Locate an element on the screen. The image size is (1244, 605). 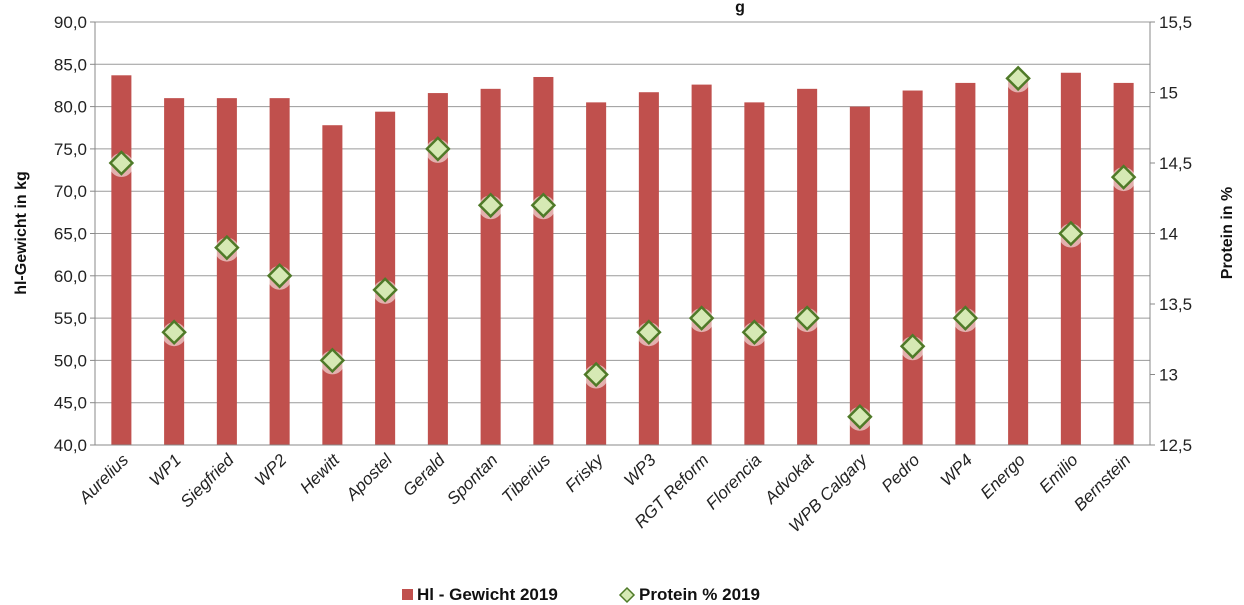
category-label: Bernstein is located at coordinates (1102, 482).